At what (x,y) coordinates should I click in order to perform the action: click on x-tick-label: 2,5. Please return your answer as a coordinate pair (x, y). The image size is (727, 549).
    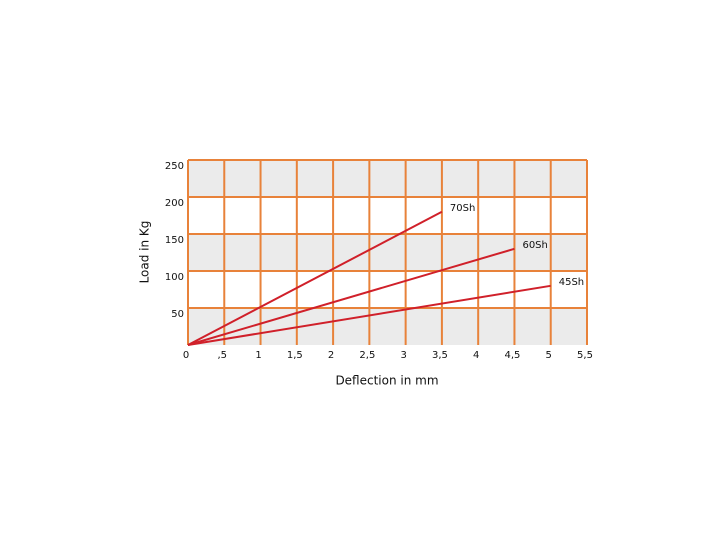
    Looking at the image, I should click on (367, 355).